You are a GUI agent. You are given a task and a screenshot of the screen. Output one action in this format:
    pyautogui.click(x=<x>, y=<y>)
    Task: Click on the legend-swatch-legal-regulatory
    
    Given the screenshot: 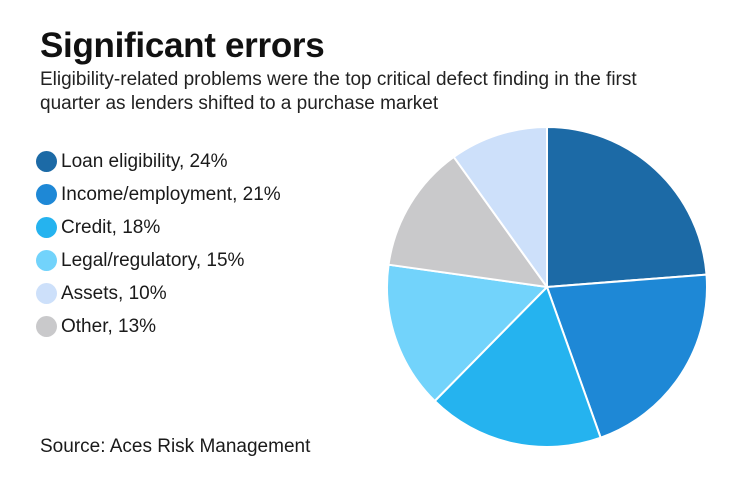 What is the action you would take?
    pyautogui.click(x=46, y=260)
    